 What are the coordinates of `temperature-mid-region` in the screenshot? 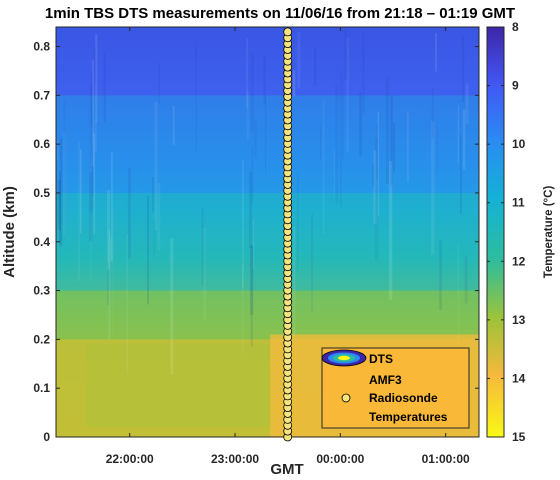 It's located at (178, 386).